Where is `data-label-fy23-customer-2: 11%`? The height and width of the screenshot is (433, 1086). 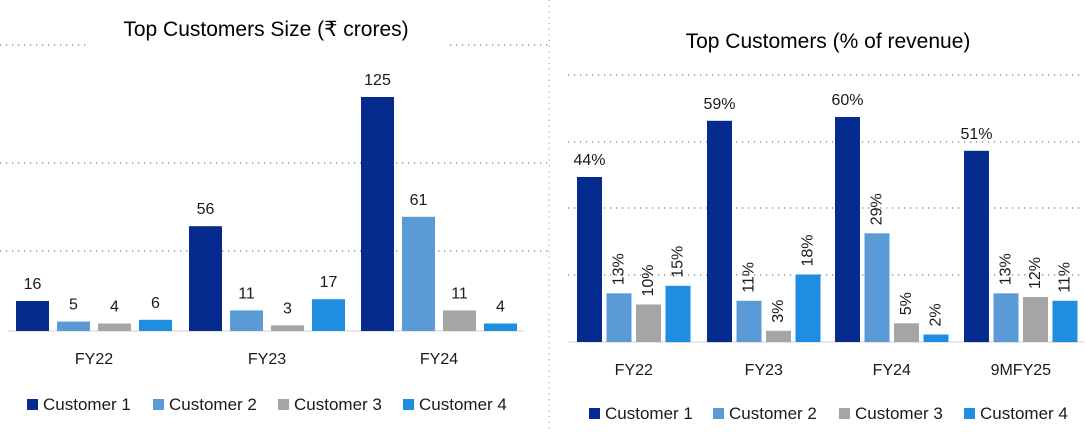
data-label-fy23-customer-2: 11% is located at coordinates (749, 277).